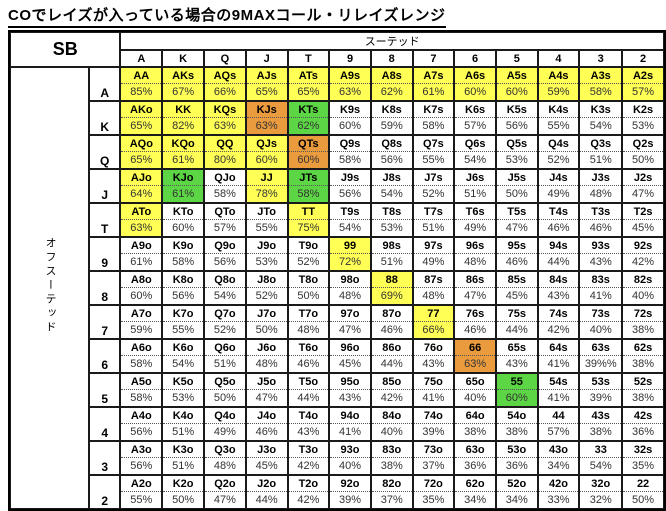  I want to click on row-label: 5, so click(105, 390).